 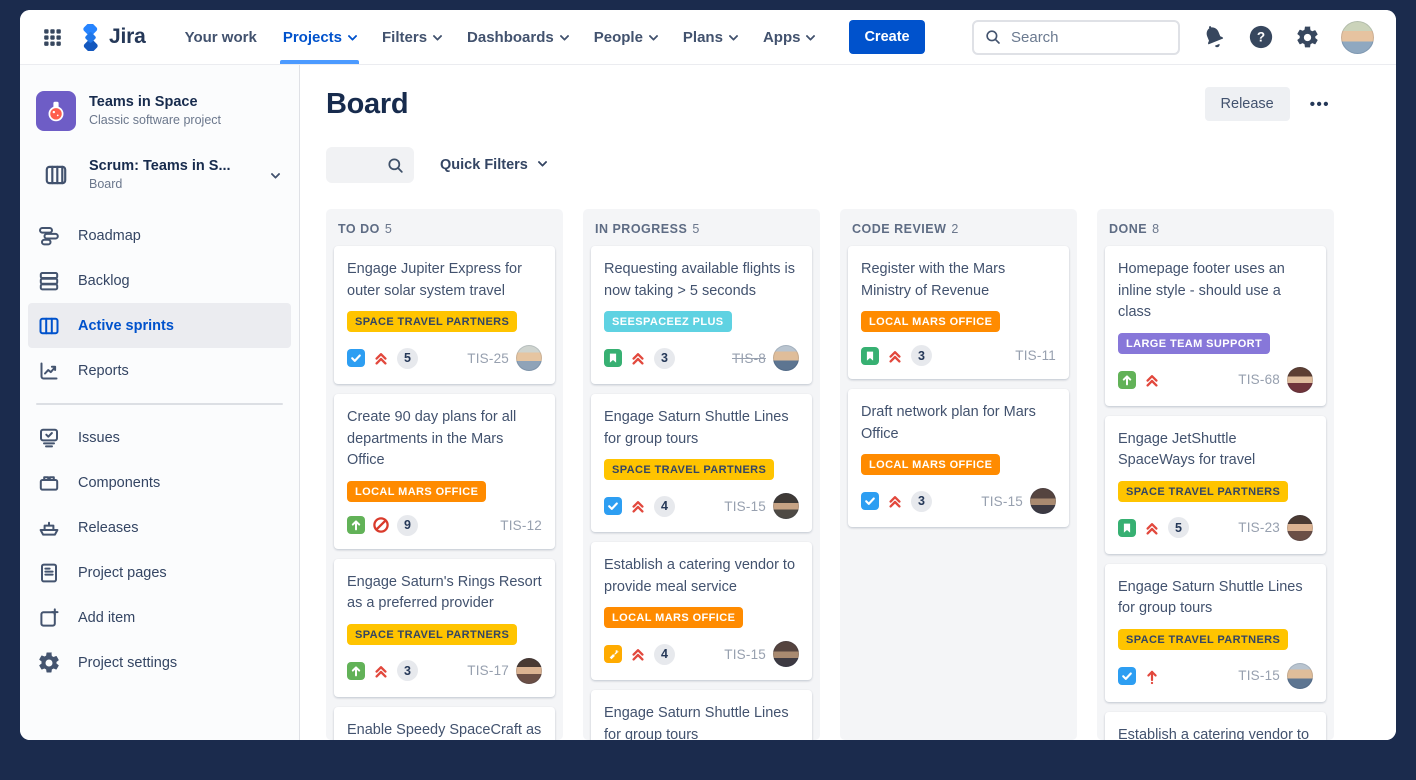 What do you see at coordinates (407, 358) in the screenshot?
I see `estimate-badge: 5` at bounding box center [407, 358].